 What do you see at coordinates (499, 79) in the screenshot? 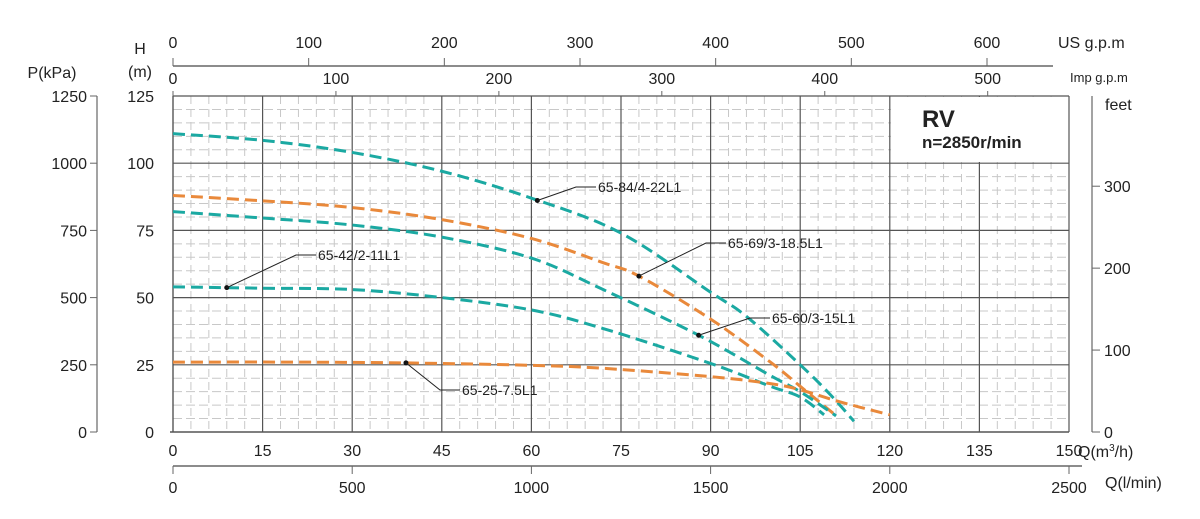
I see `imp-gpm-tick-label: 200` at bounding box center [499, 79].